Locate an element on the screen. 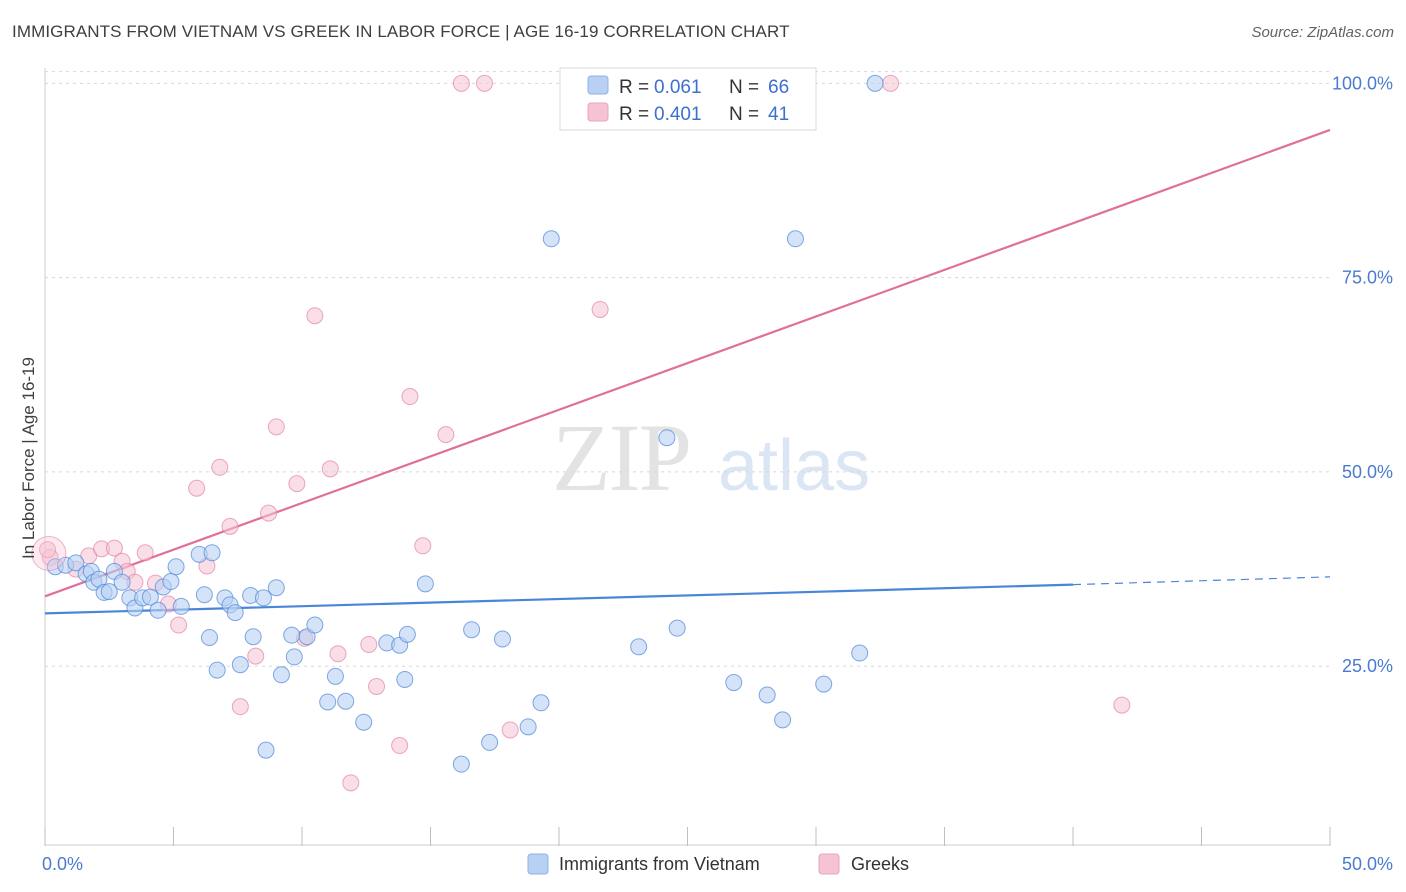  y-tick-labels: 25.0% 50.0% 75.0% 100.0% is located at coordinates (1362, 374).